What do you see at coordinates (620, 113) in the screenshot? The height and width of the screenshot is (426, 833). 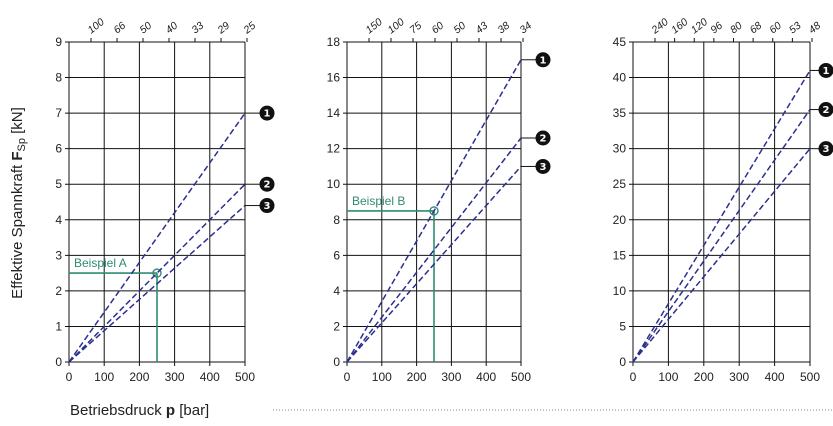 I see `y-tick-label: 35` at bounding box center [620, 113].